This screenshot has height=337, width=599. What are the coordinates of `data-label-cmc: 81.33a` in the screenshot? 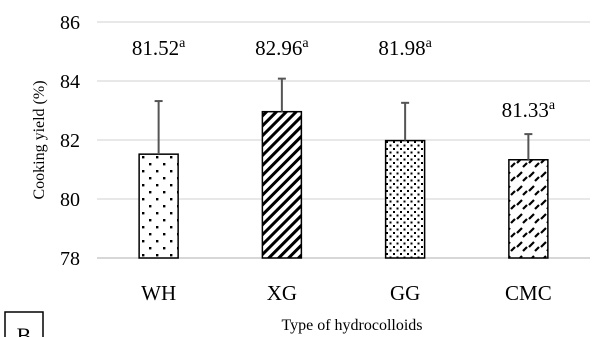 It's located at (529, 110).